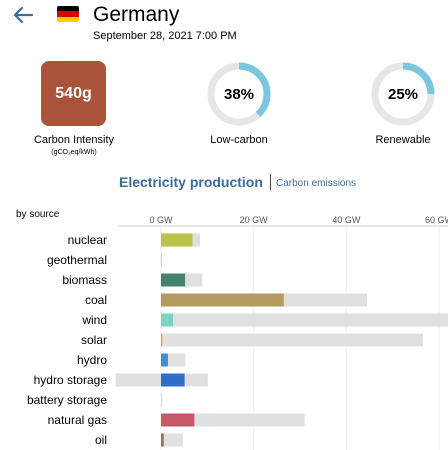  I want to click on tab-carbon-emissions: Carbon emissions, so click(316, 183).